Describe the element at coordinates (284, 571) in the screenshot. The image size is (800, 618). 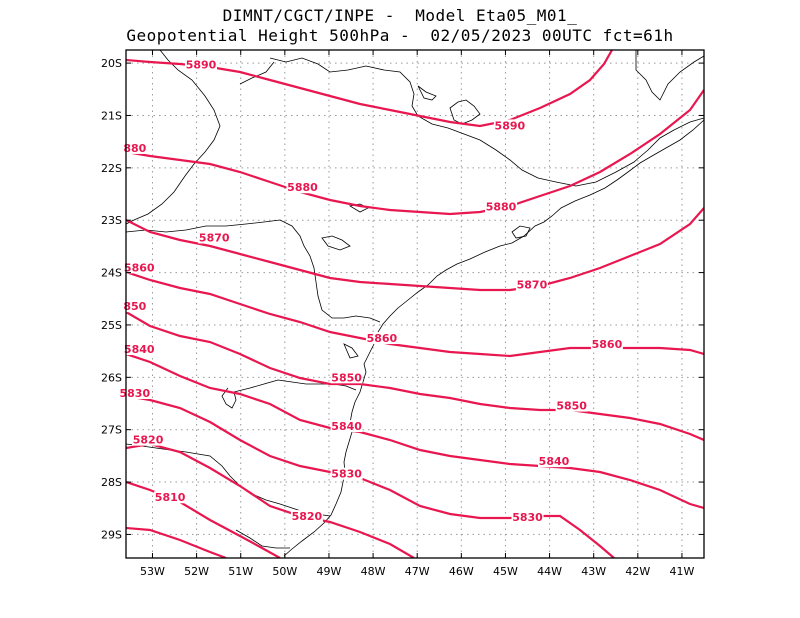
I see `lon-tick-label: 50W` at that location.